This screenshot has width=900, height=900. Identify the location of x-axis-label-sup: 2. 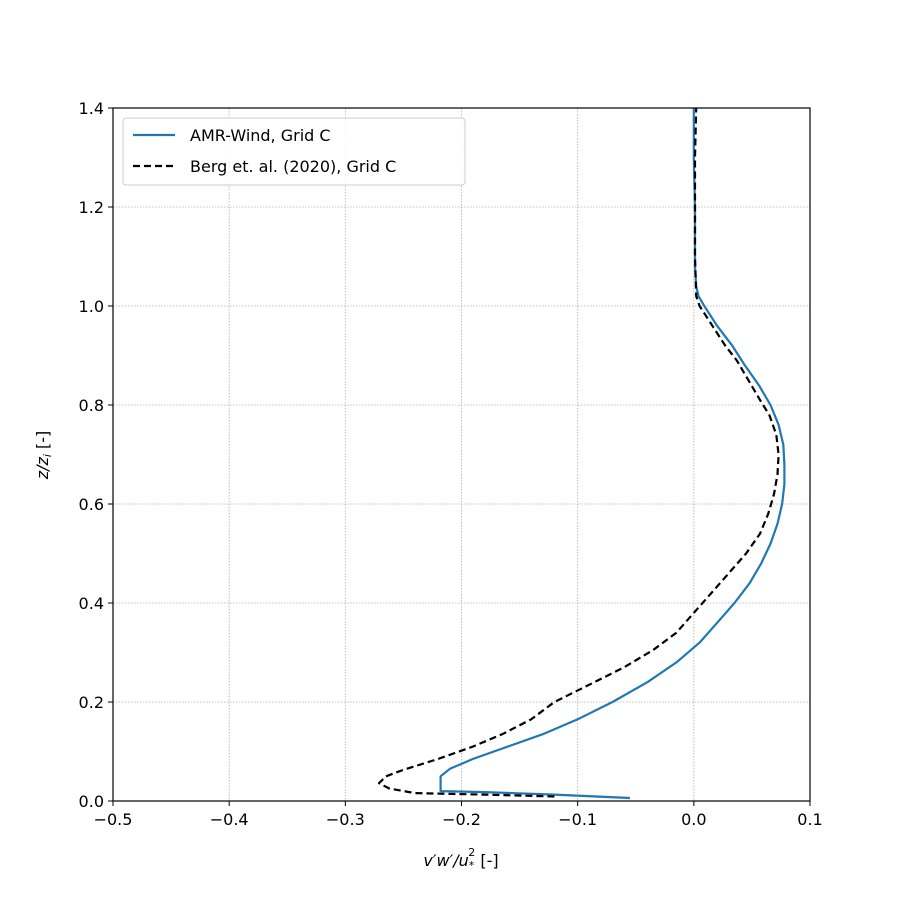
(471, 852).